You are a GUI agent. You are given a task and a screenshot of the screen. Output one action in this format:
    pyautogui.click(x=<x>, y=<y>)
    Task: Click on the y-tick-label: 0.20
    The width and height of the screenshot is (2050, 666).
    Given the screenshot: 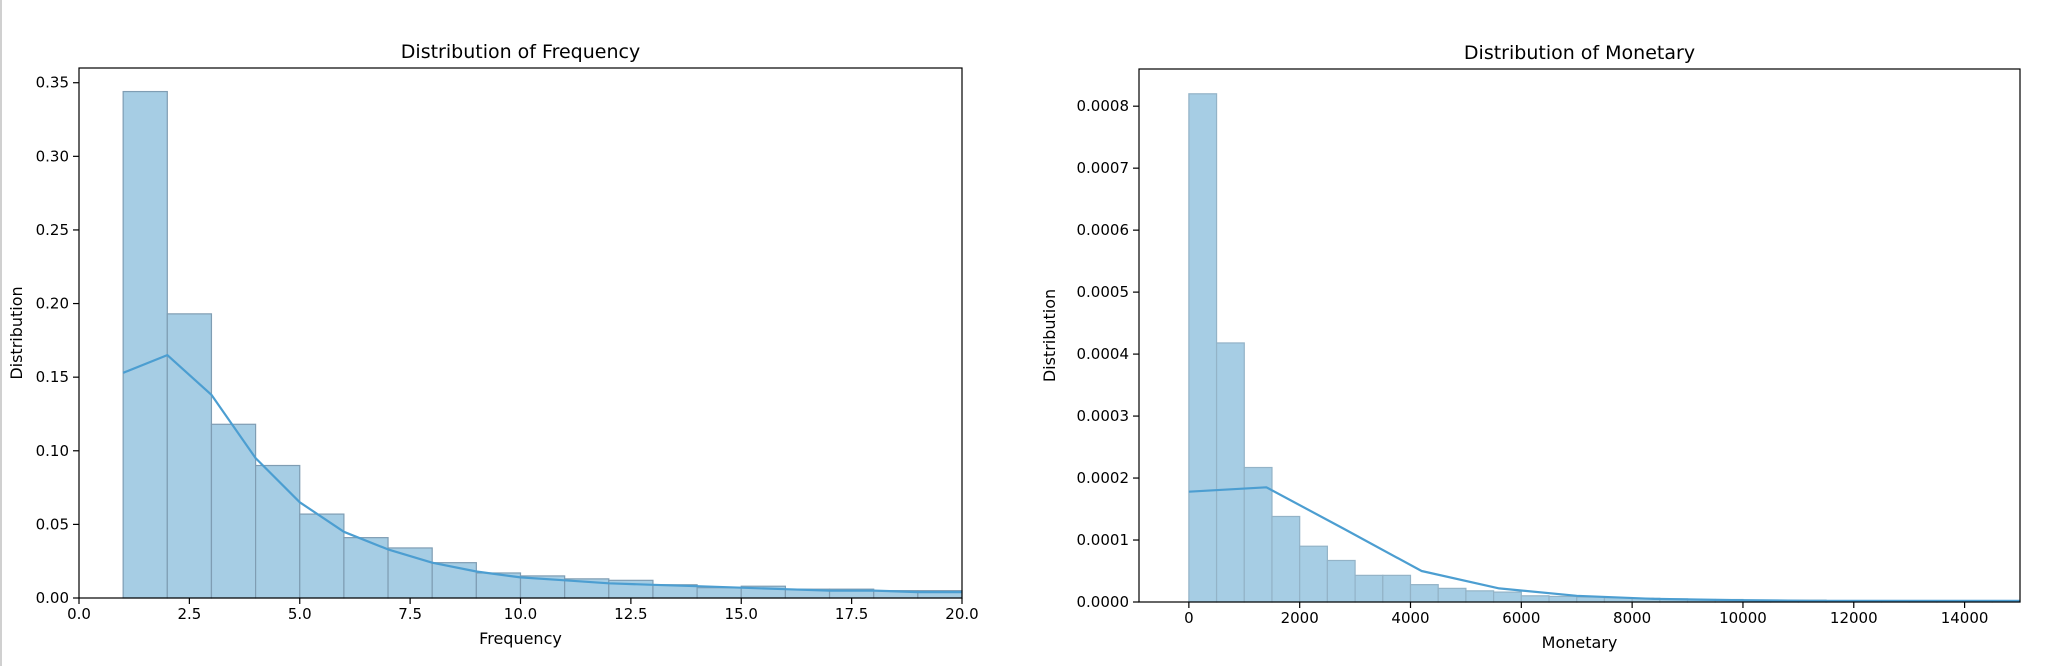 What is the action you would take?
    pyautogui.click(x=52, y=304)
    